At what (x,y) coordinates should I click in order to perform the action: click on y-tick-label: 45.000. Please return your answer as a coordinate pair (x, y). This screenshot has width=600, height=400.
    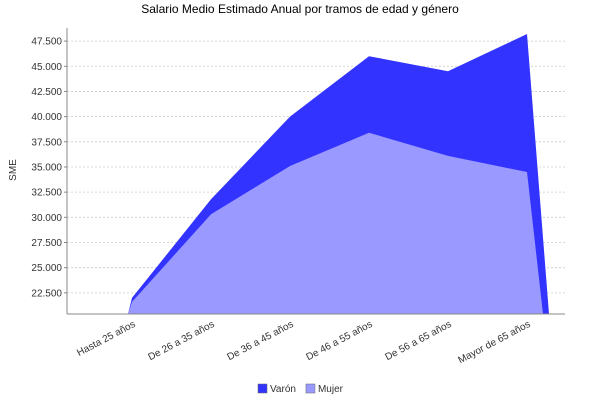
    Looking at the image, I should click on (46, 67).